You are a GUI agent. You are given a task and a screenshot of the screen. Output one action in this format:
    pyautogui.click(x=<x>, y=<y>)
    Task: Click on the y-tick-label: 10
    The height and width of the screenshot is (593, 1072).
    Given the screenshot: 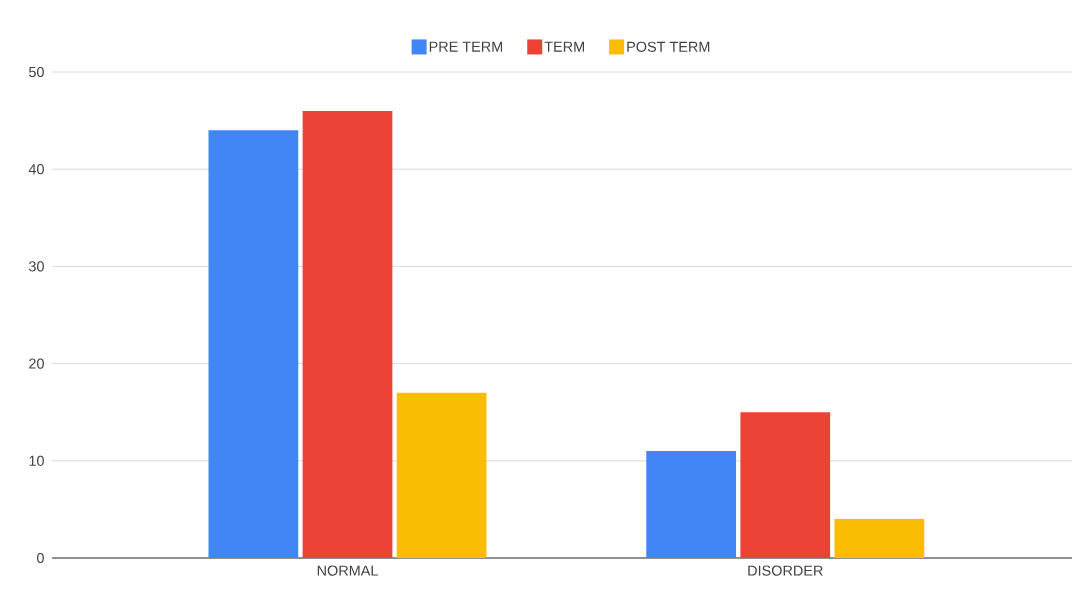 What is the action you would take?
    pyautogui.click(x=36, y=460)
    